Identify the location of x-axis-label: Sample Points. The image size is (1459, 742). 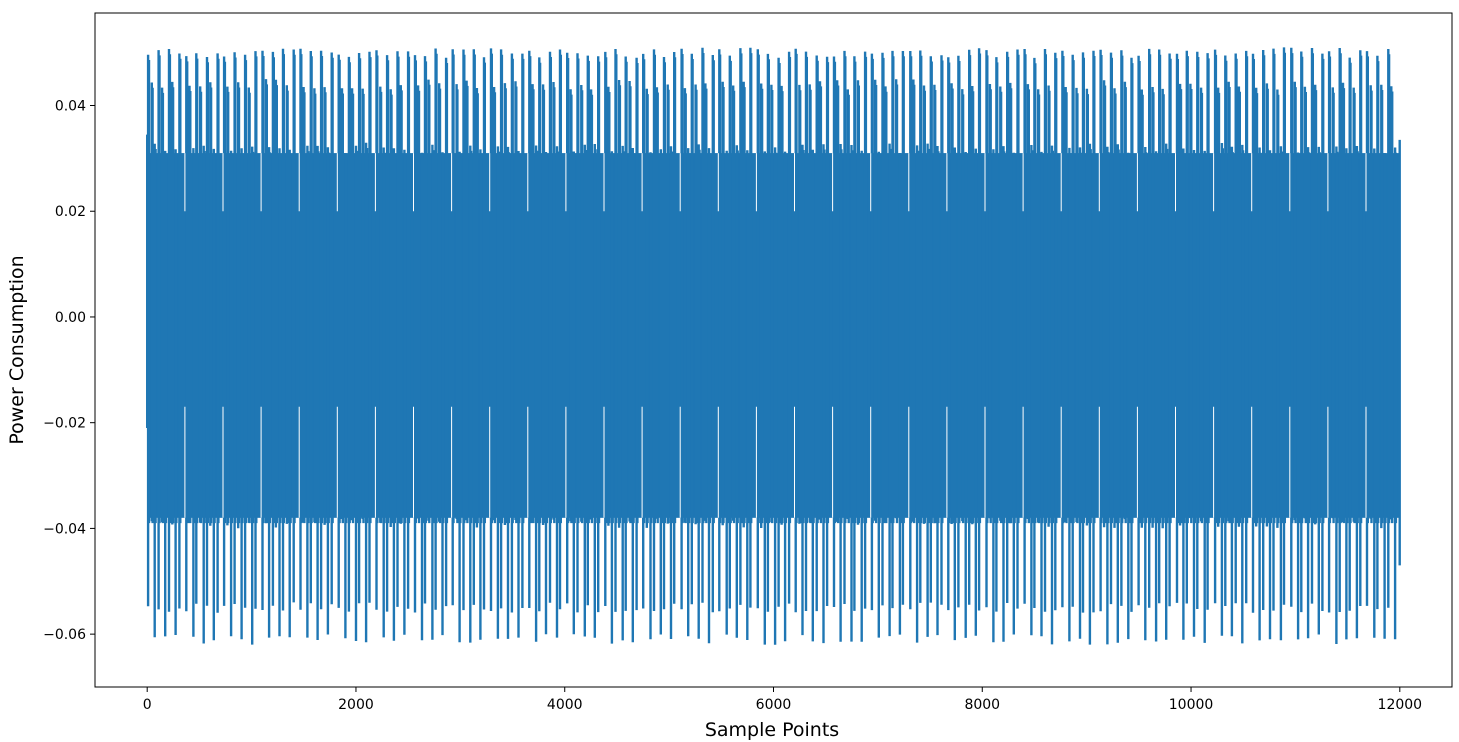
(772, 730).